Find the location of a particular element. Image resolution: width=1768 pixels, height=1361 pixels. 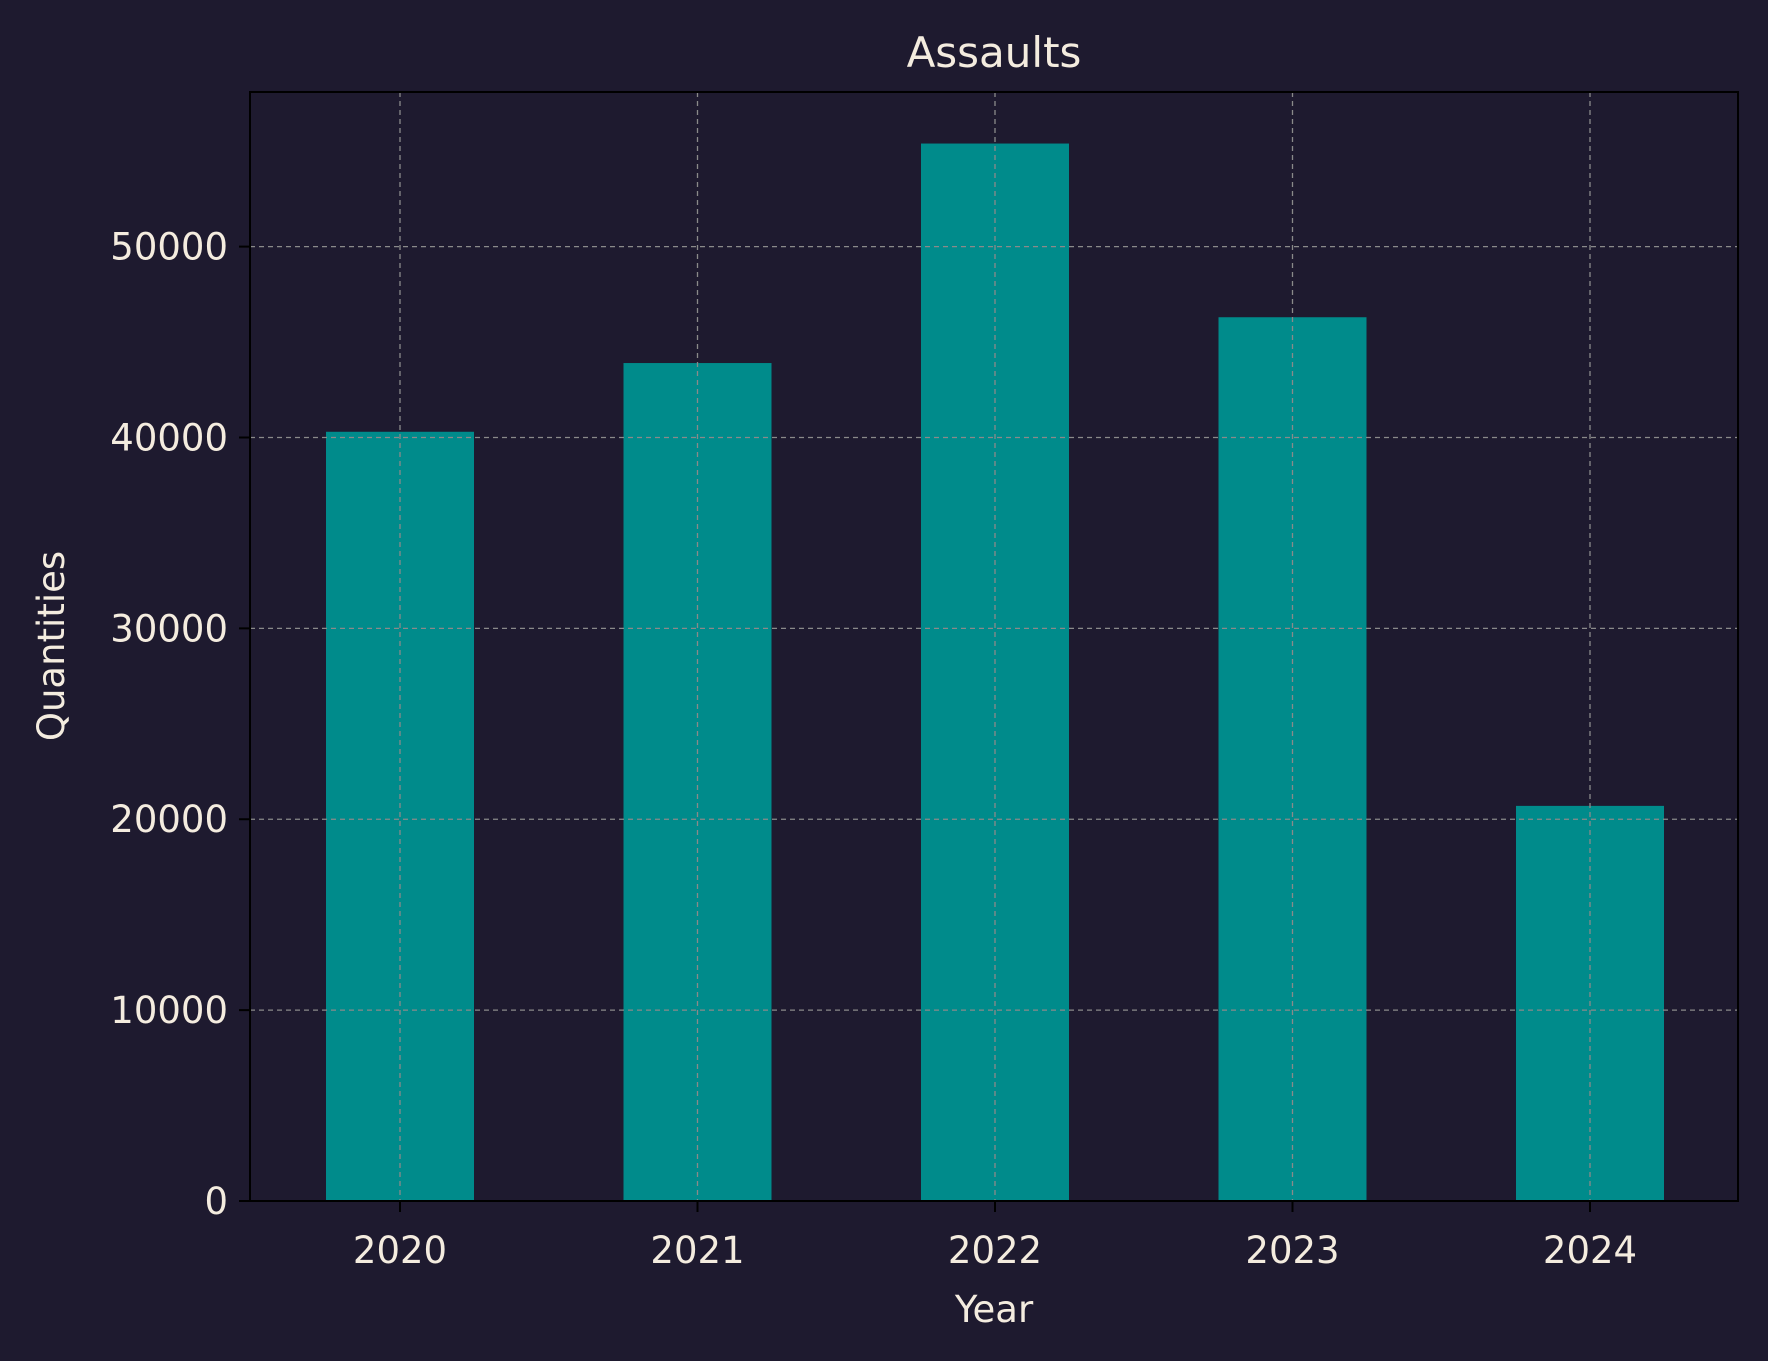

y-axis-ticks: 0 10000 20000 30000 40000 50000 is located at coordinates (180, 724).